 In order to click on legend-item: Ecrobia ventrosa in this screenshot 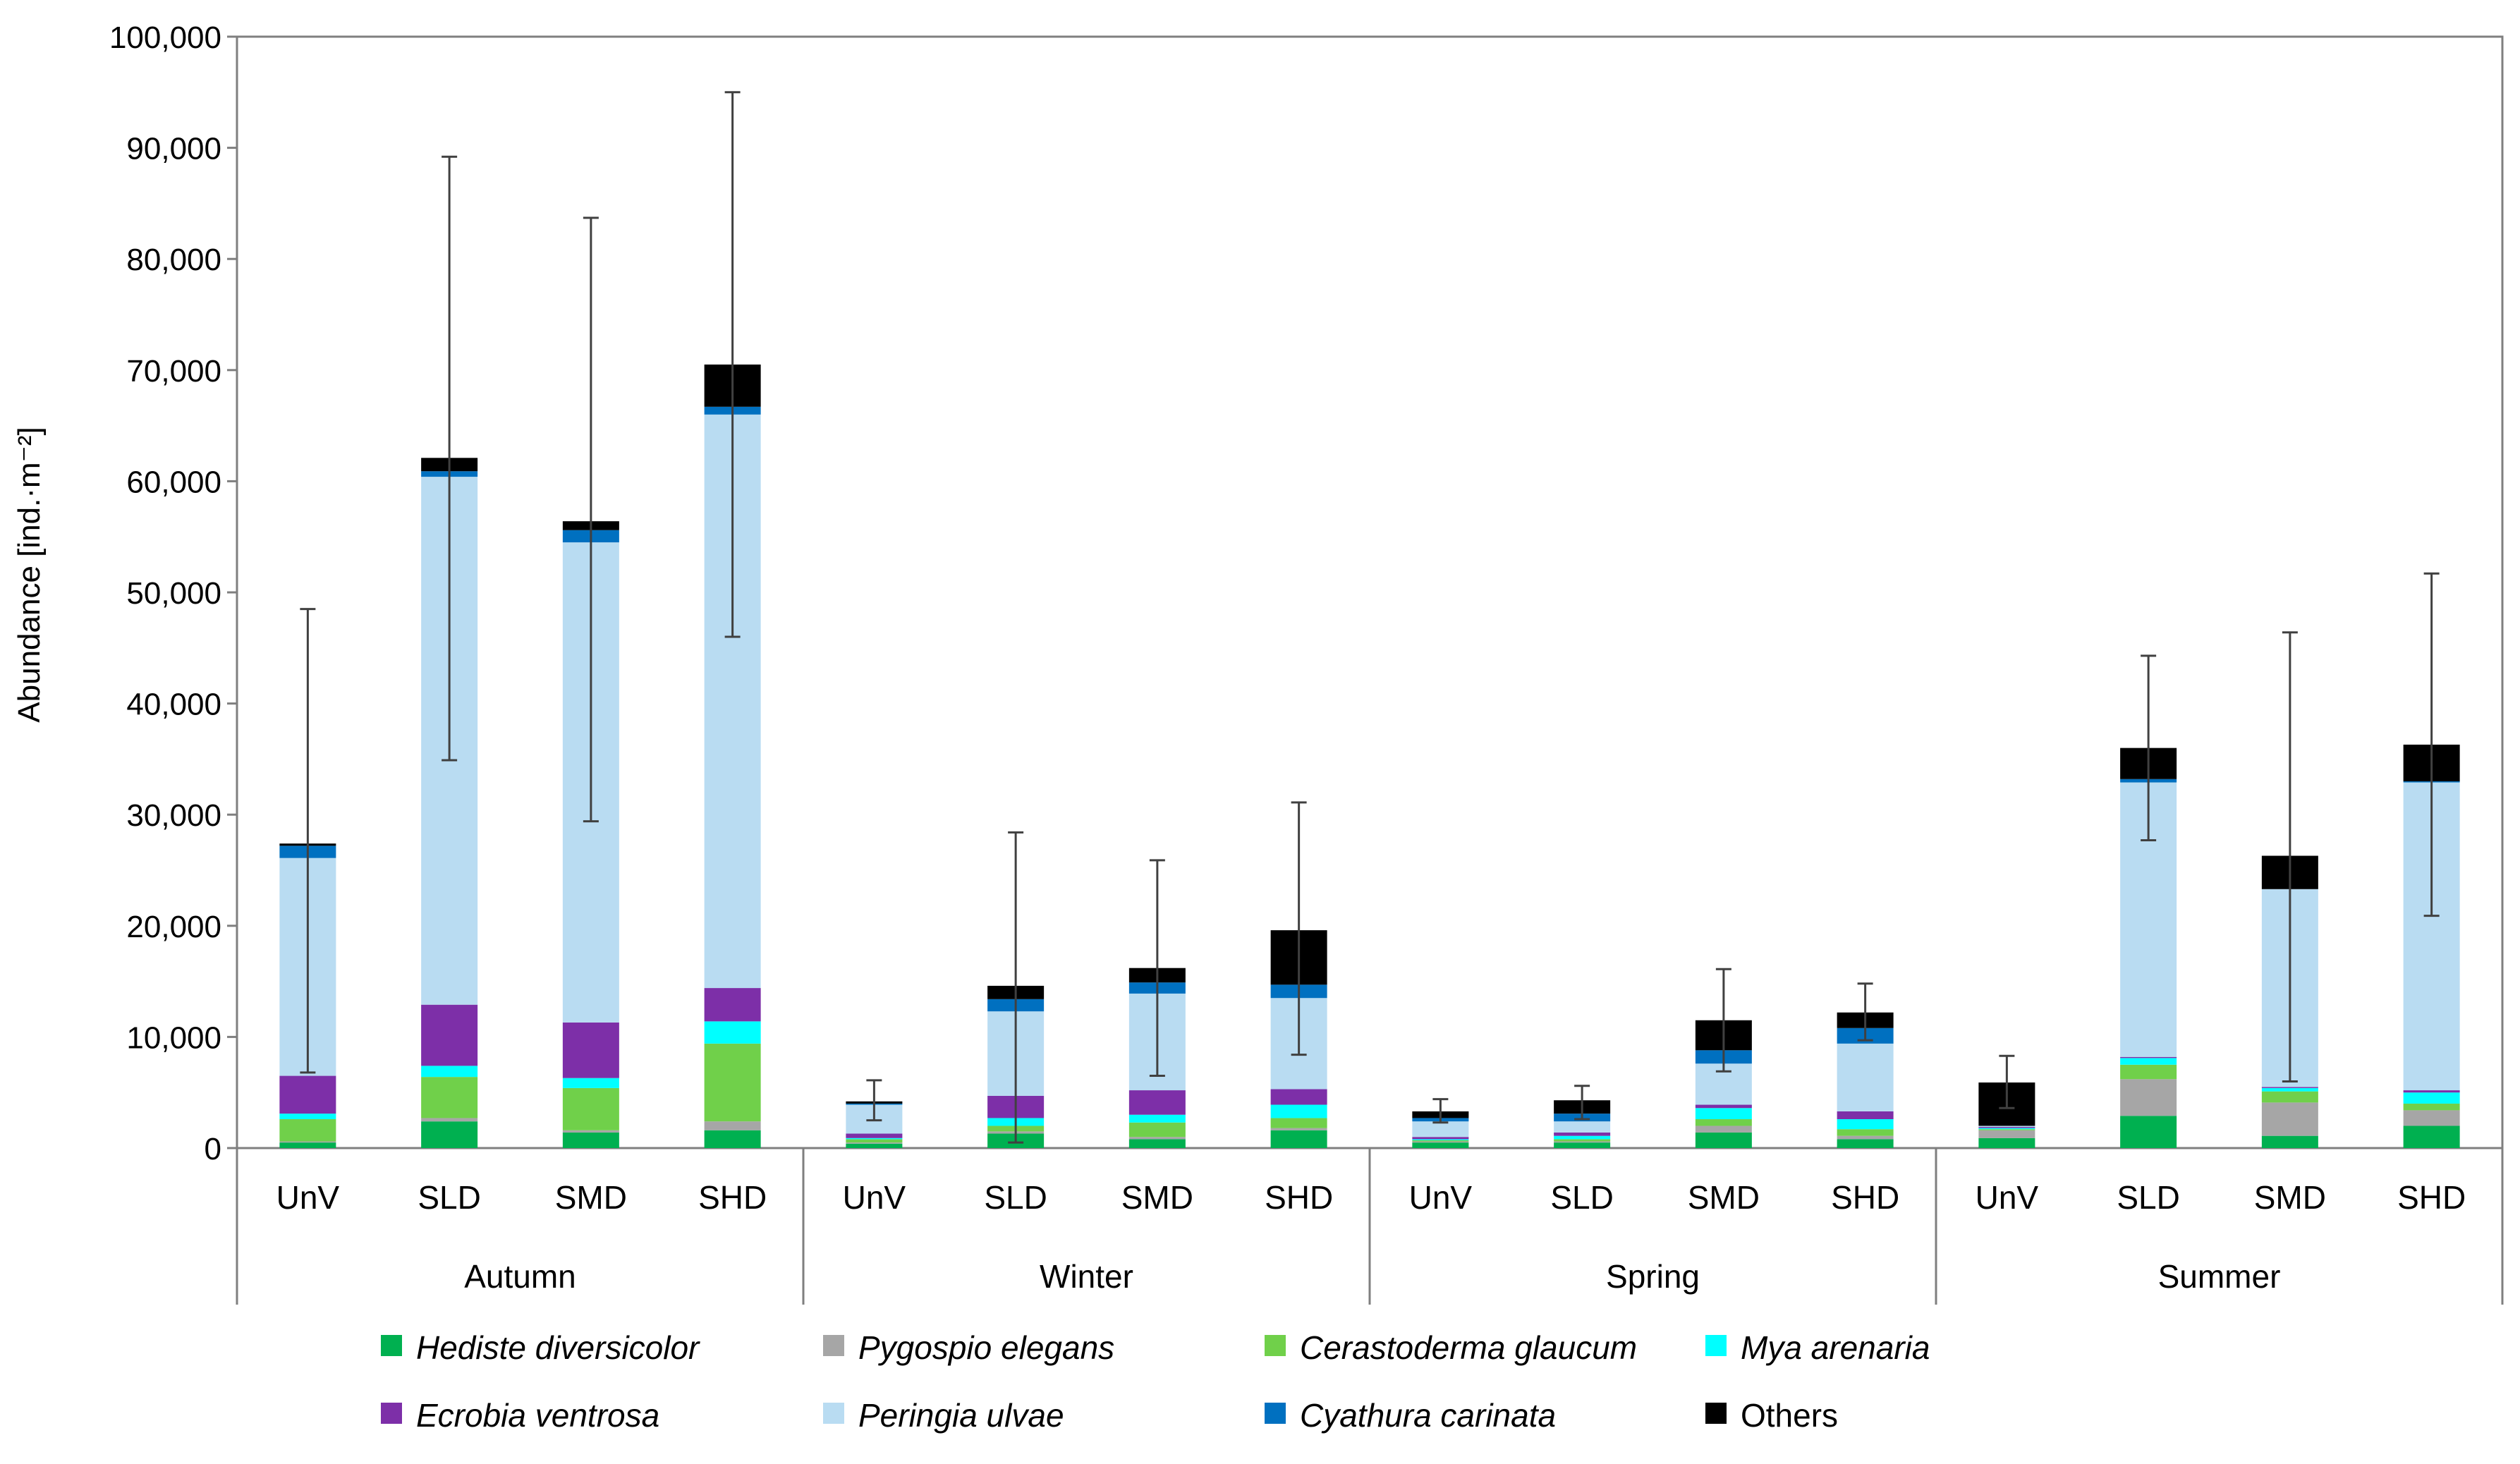, I will do `click(520, 1415)`.